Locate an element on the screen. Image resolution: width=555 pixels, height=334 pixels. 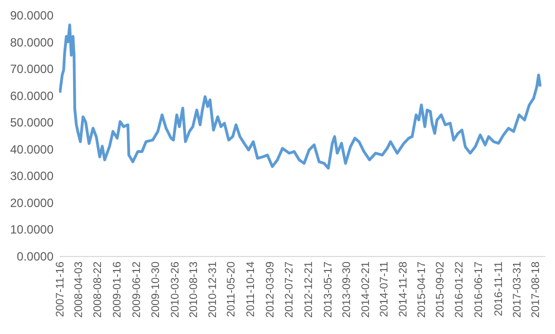
x-tick-label: 2013-09-30 is located at coordinates (346, 290).